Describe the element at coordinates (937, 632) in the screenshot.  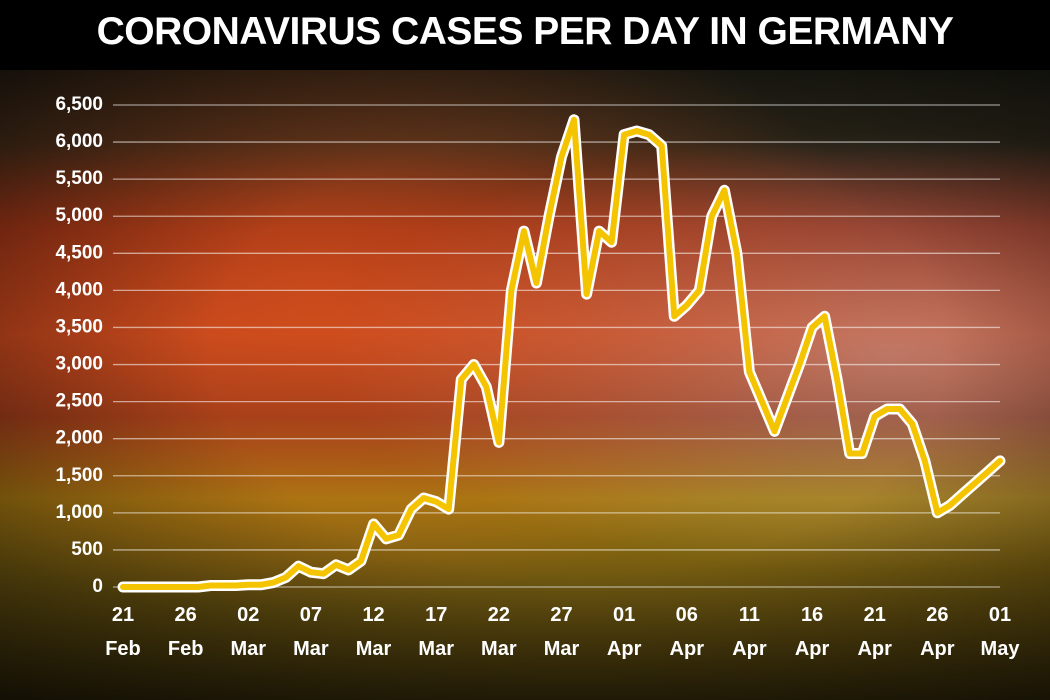
I see `x-tick-label: 26 Apr` at that location.